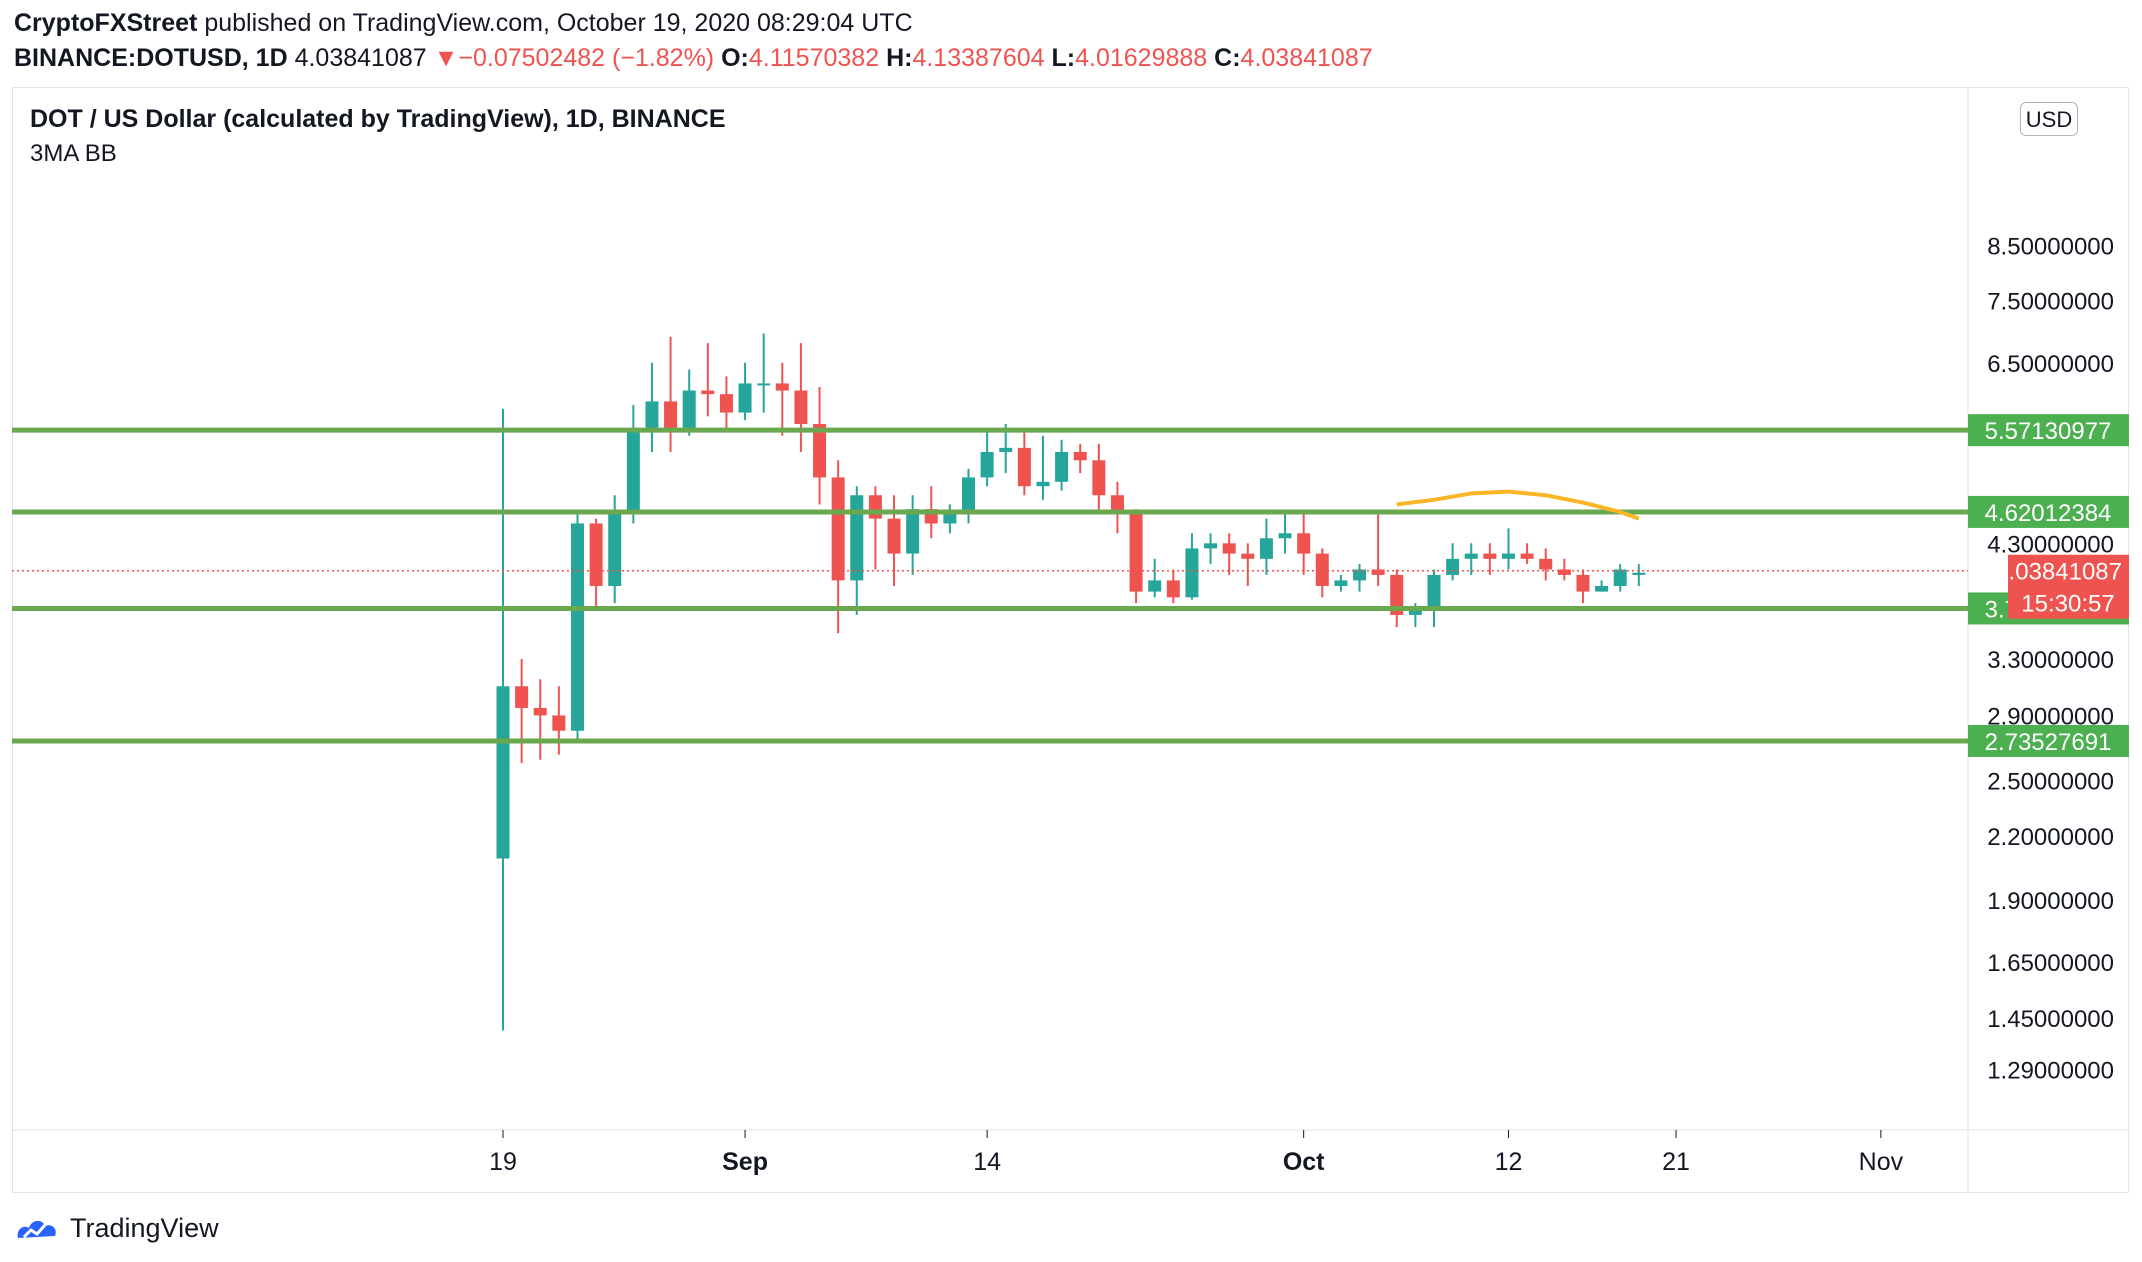 The height and width of the screenshot is (1262, 2142). I want to click on footer: TradingView, so click(116, 1228).